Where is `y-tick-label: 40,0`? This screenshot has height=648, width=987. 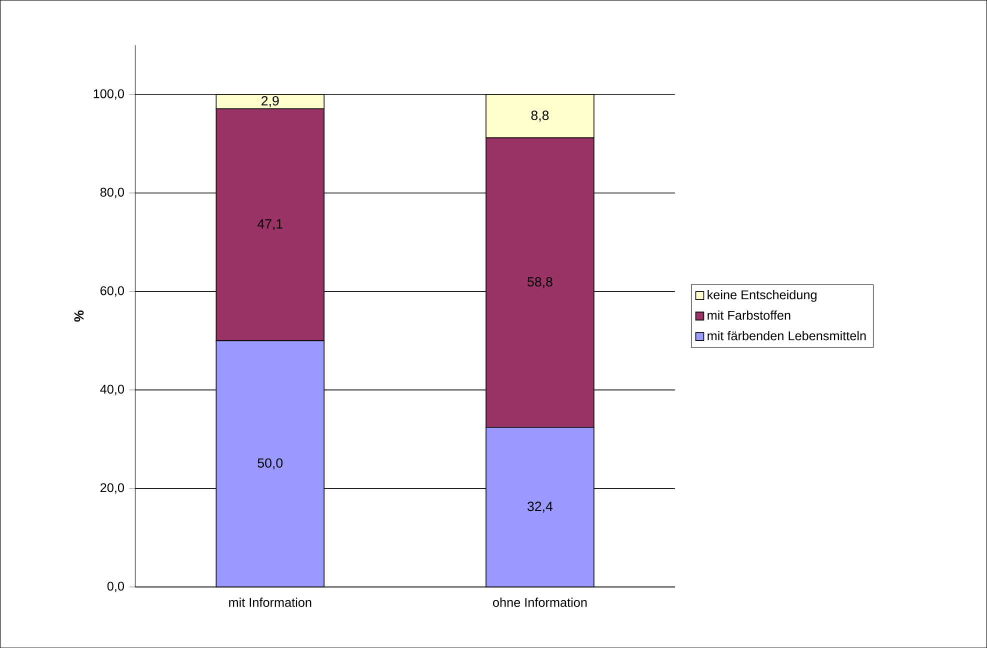 y-tick-label: 40,0 is located at coordinates (112, 390).